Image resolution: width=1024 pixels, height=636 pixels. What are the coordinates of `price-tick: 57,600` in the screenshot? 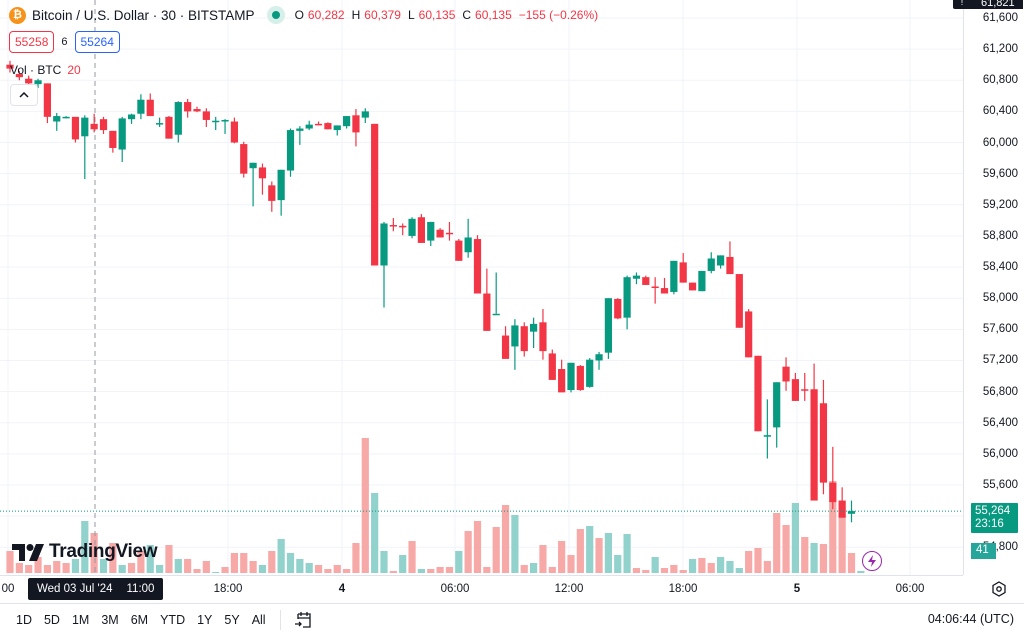 It's located at (1000, 329).